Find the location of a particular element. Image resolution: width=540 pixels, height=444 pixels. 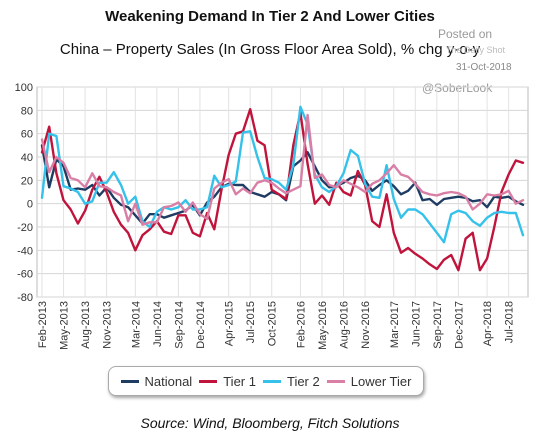

y-tick-label: -20 is located at coordinates (25, 228).